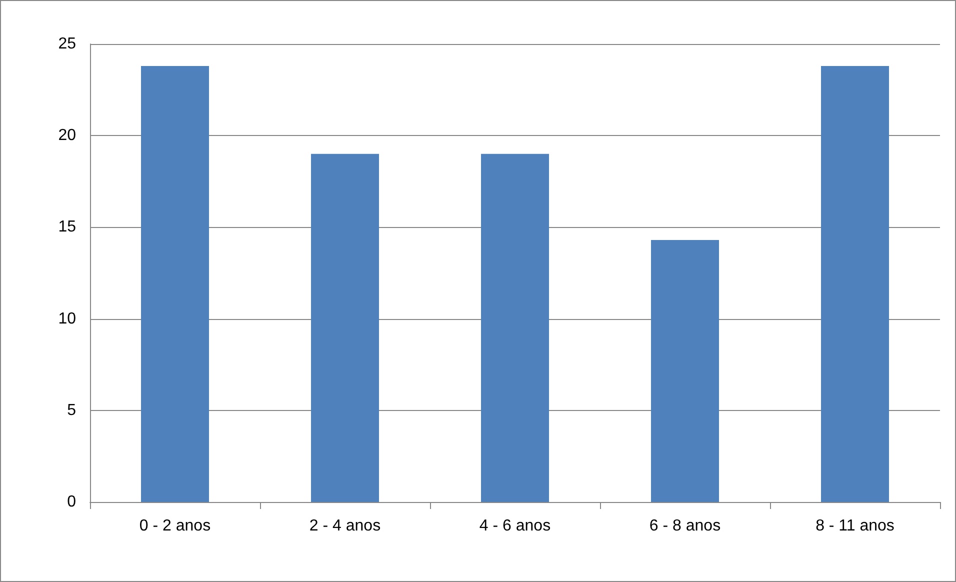 The image size is (956, 582). Describe the element at coordinates (67, 44) in the screenshot. I see `y-tick-label: 25` at that location.